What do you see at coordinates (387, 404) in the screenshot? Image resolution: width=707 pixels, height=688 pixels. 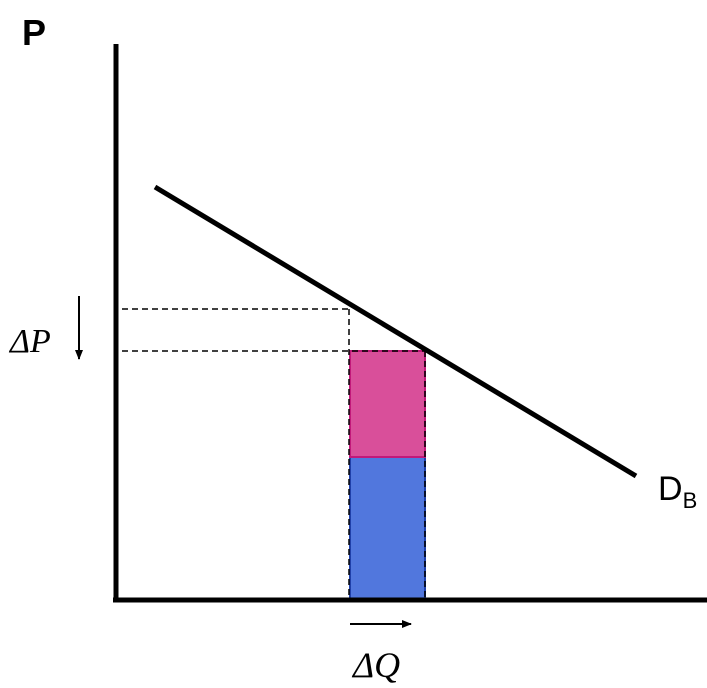 I see `upper-pink-rectangle` at bounding box center [387, 404].